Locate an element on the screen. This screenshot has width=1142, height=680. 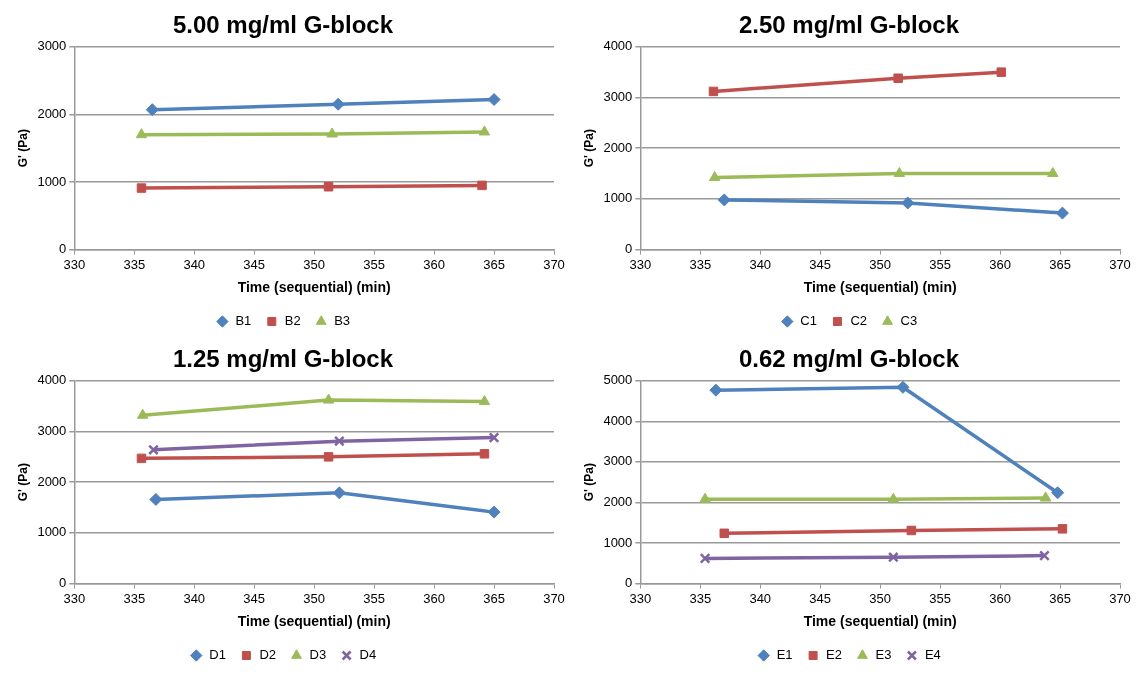
legend-label: B2 is located at coordinates (292, 321).